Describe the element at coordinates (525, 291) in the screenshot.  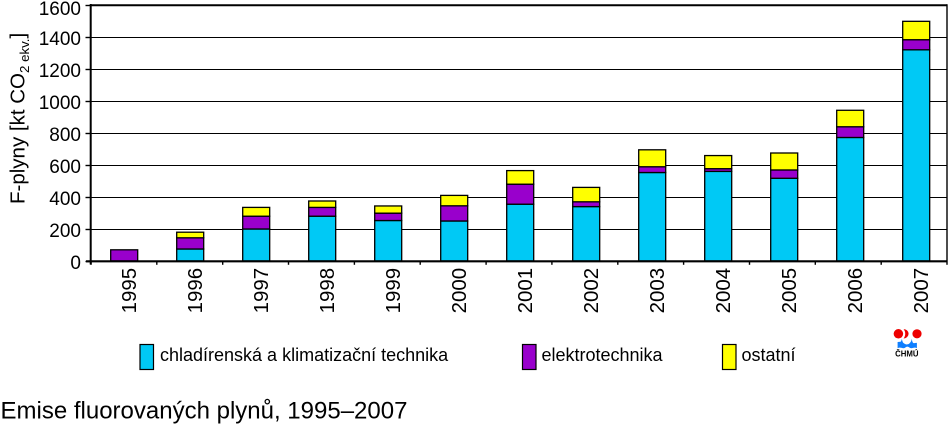
I see `svg-text: 2001` at that location.